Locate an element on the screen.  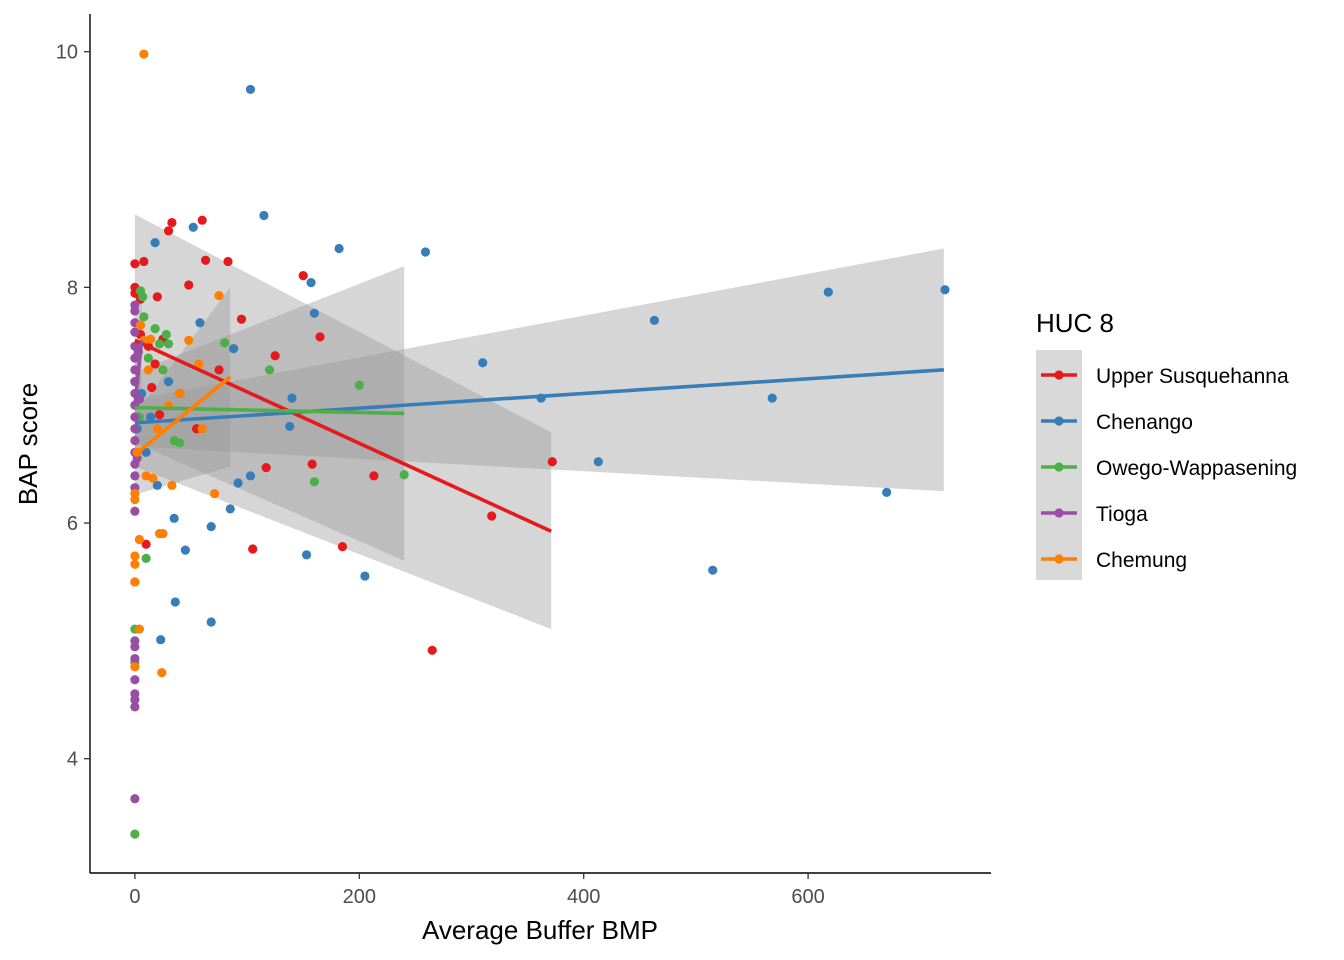
fit-line-owego-wappasening is located at coordinates (269, 410).